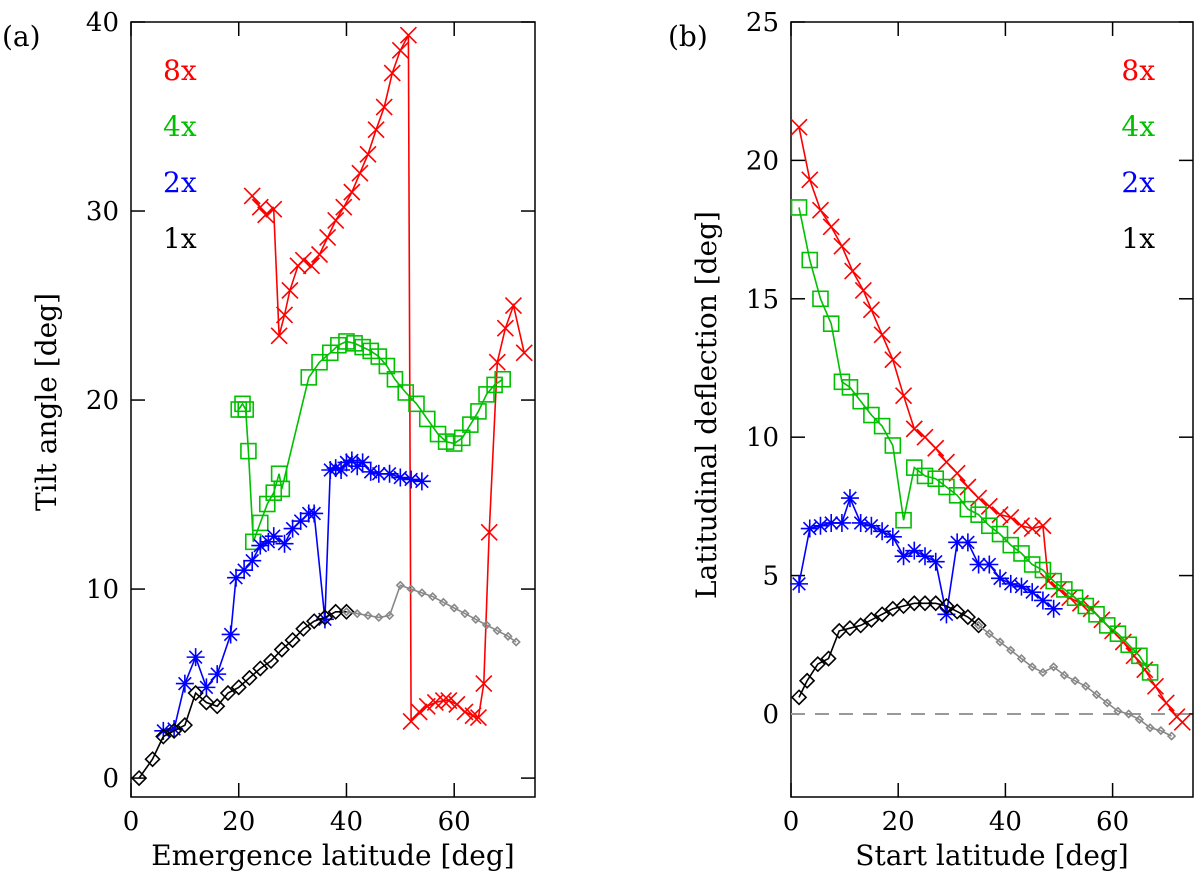 This screenshot has height=877, width=1200. What do you see at coordinates (180, 154) in the screenshot?
I see `panel-a-legend: 8x 4x 2x 1x` at bounding box center [180, 154].